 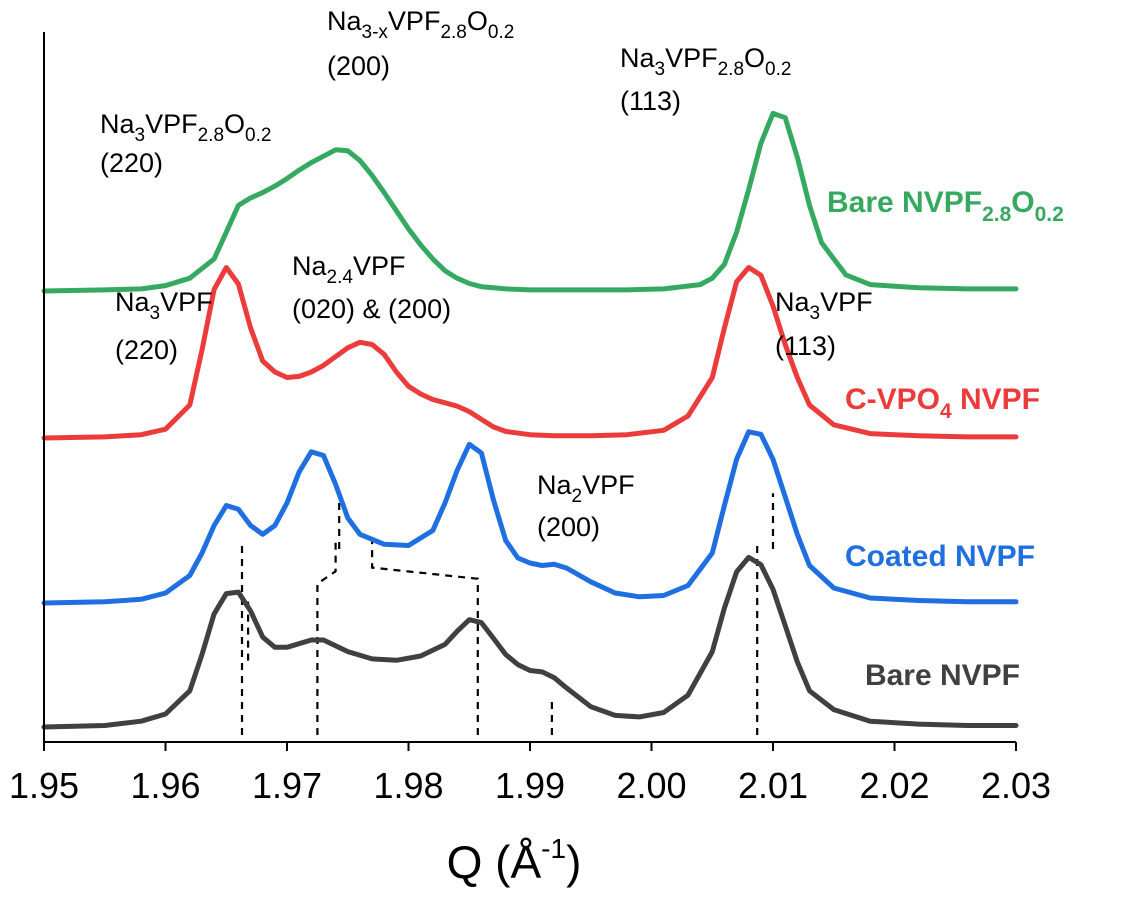 I want to click on annotation-formula-part: 2, so click(x=577, y=496).